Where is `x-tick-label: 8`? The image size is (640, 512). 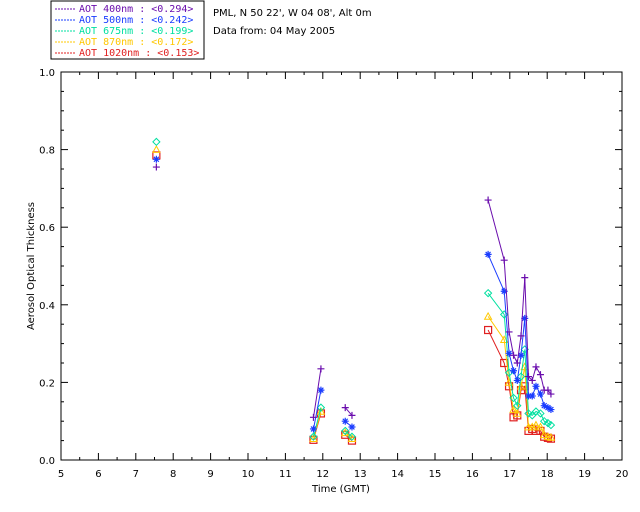
x-tick-label: 8 is located at coordinates (173, 474).